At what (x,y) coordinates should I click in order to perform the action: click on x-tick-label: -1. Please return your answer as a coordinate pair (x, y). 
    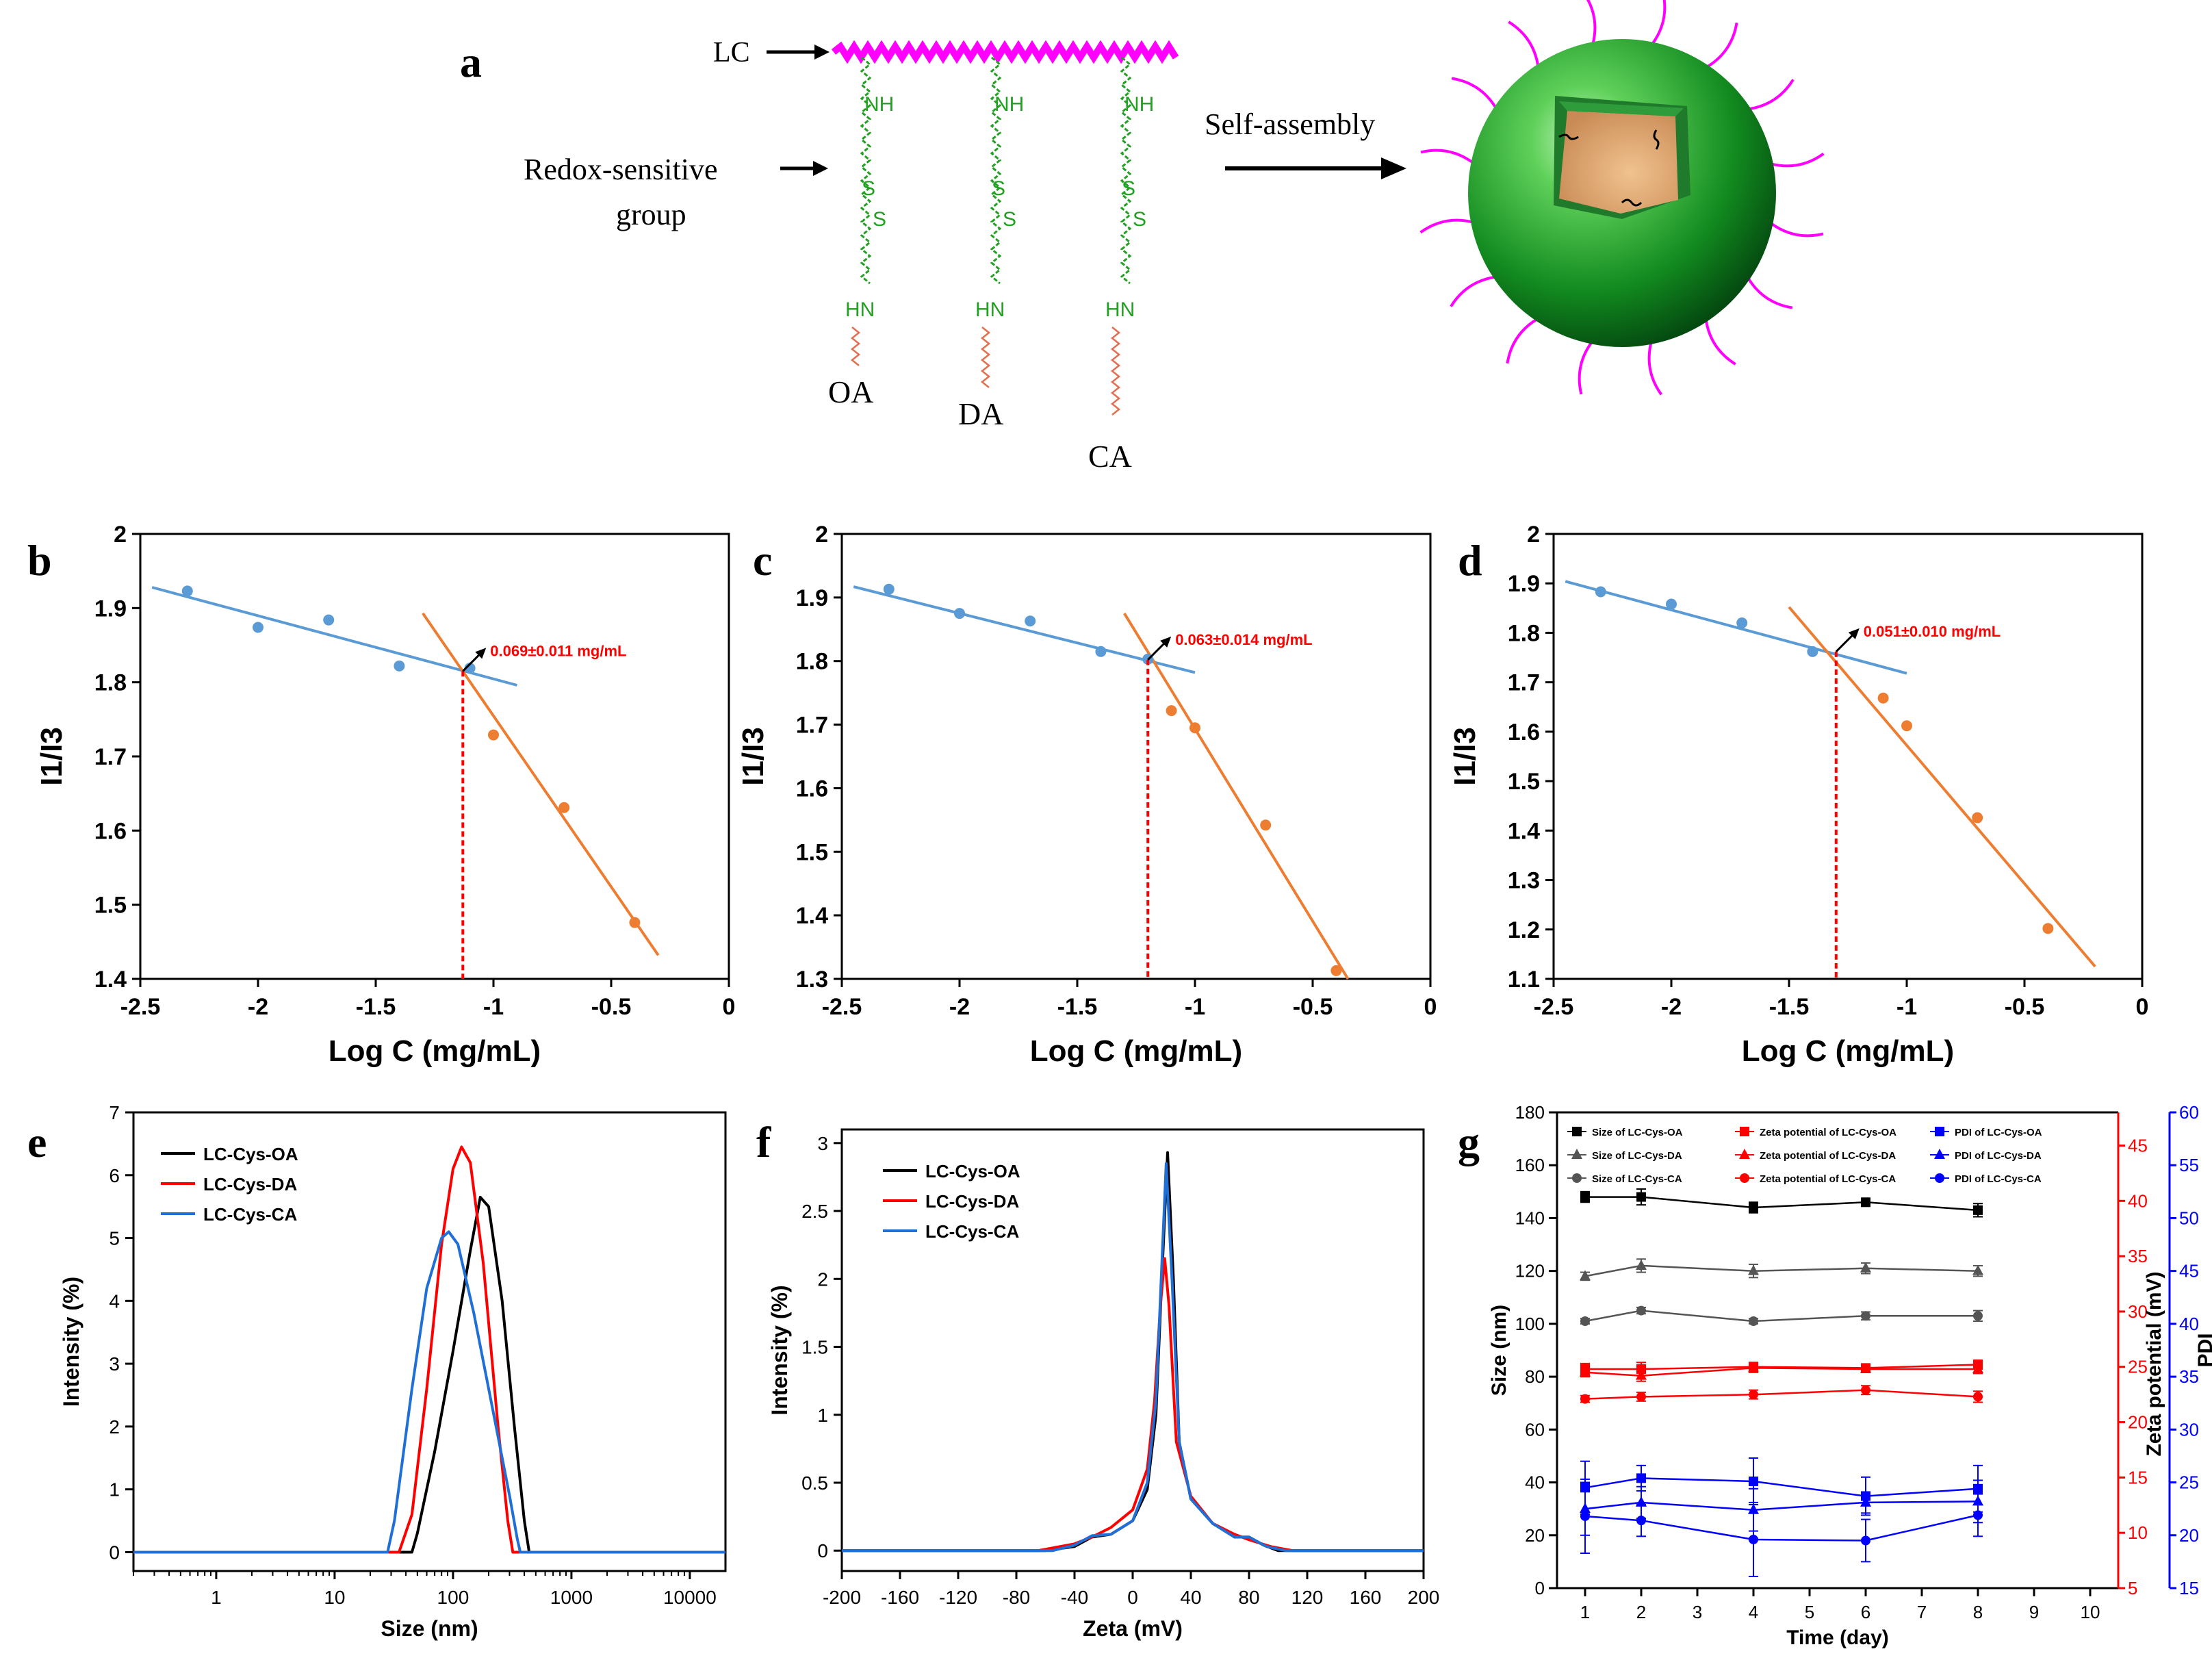
    Looking at the image, I should click on (494, 1007).